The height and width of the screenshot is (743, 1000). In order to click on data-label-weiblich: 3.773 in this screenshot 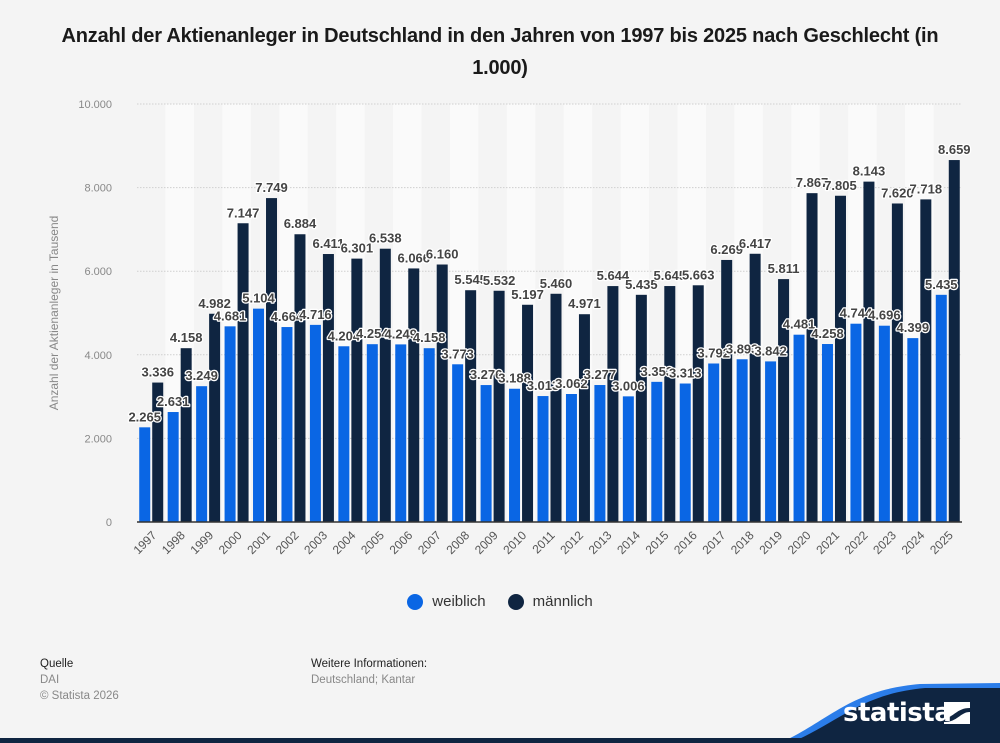, I will do `click(457, 353)`.